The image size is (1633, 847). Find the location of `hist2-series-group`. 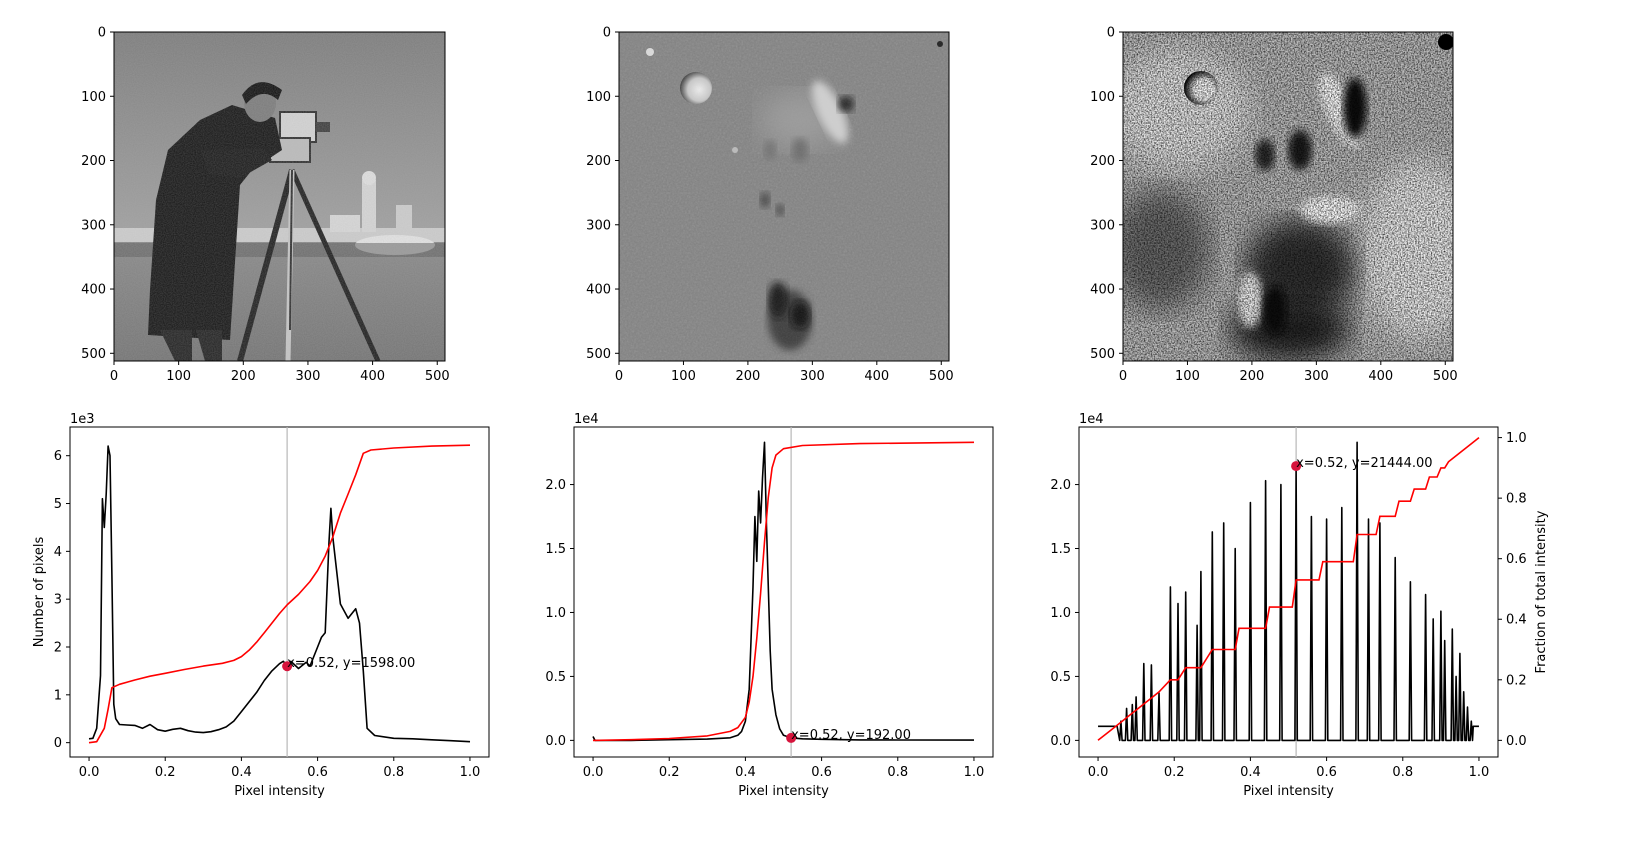

hist2-series-group is located at coordinates (783, 592).